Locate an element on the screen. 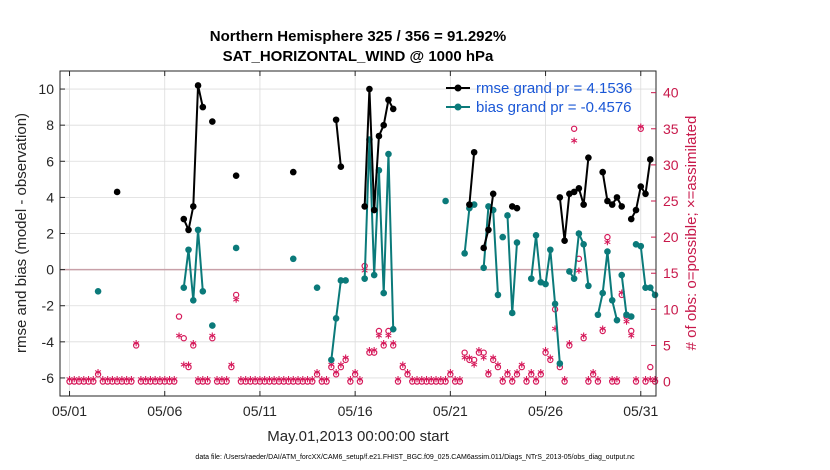  y-left-tick-label: 8 is located at coordinates (50, 125).